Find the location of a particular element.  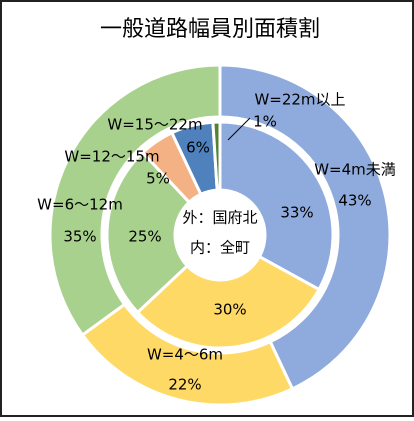

value-label: 43% is located at coordinates (354, 201).